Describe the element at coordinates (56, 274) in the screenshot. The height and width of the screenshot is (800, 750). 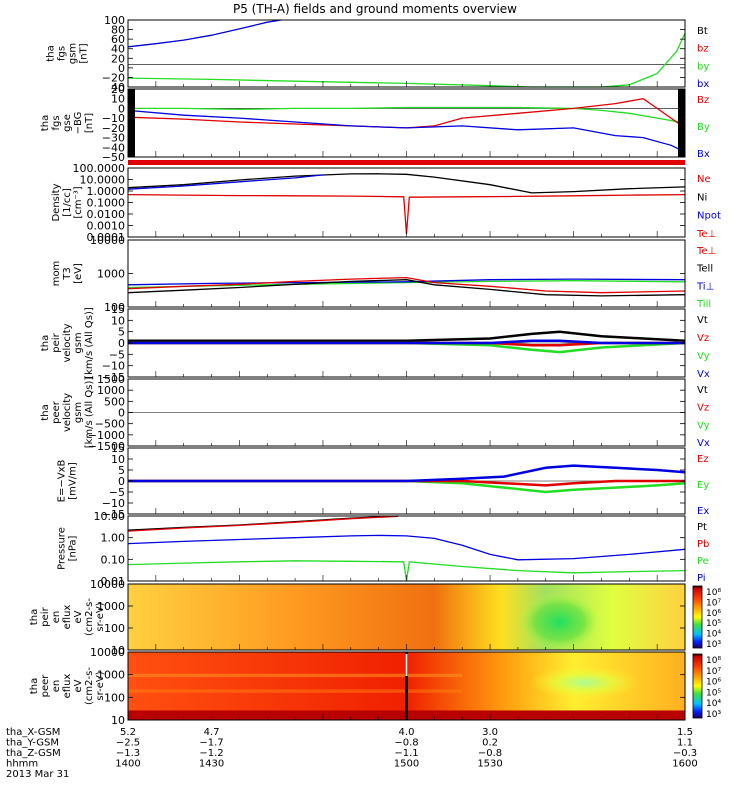
I see `y-axis-label-line: mom` at that location.